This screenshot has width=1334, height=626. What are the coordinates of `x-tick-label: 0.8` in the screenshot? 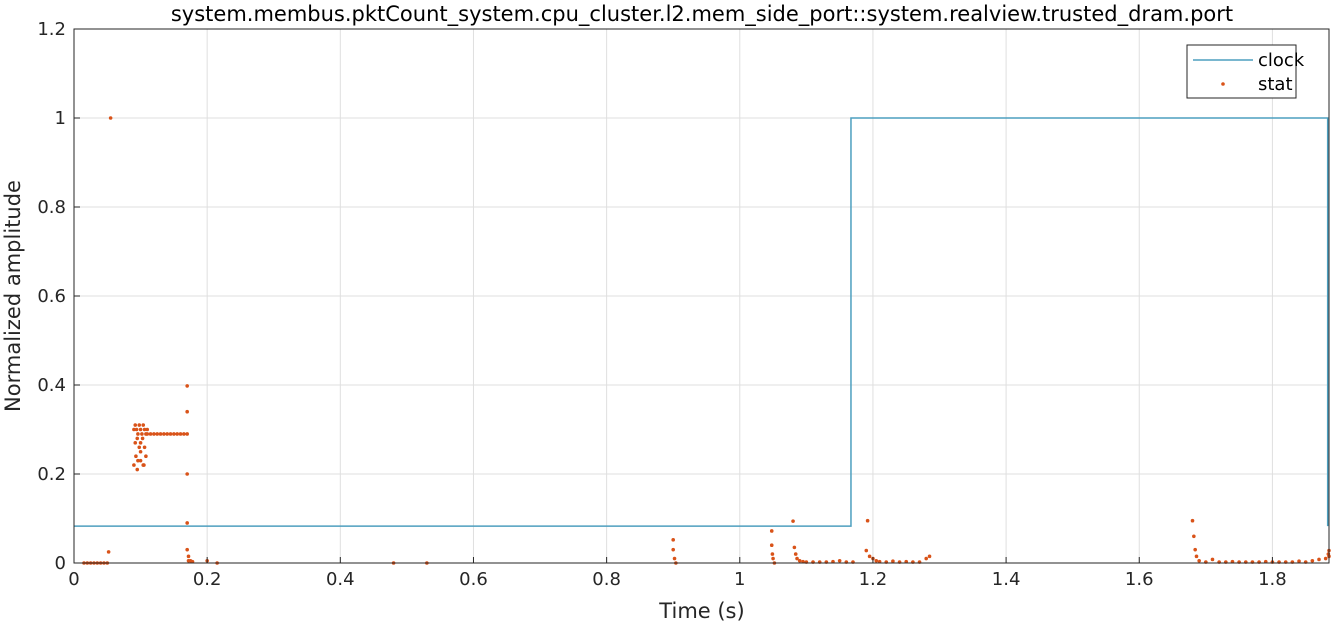 It's located at (606, 579).